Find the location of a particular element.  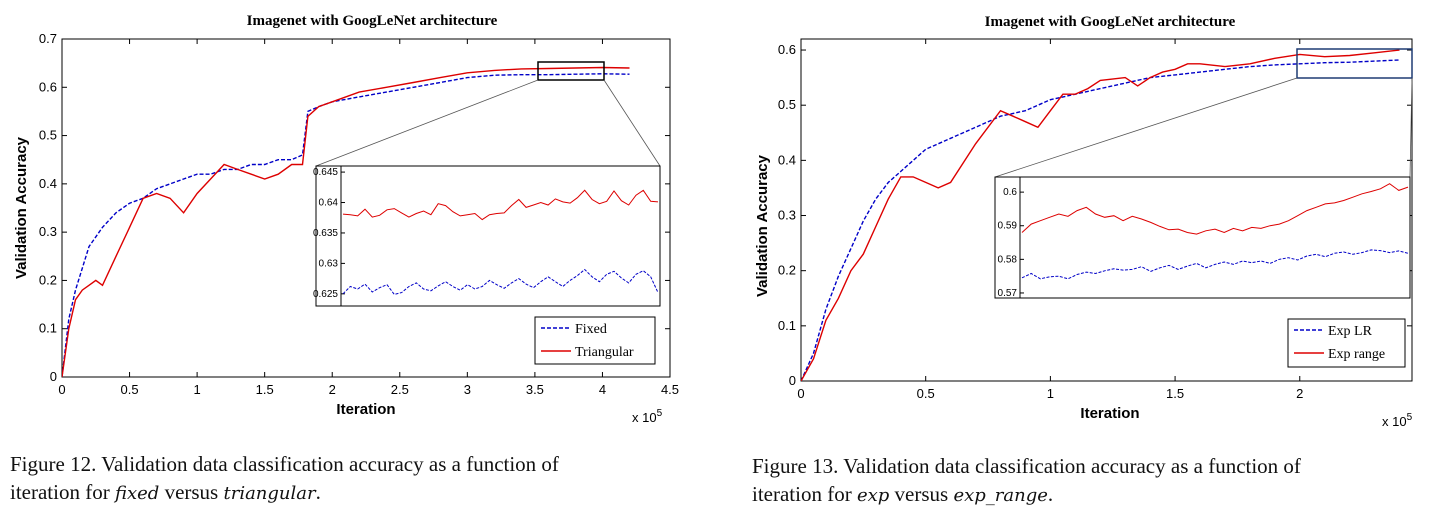

inset-y-tick-label: 0.64 is located at coordinates (329, 203).